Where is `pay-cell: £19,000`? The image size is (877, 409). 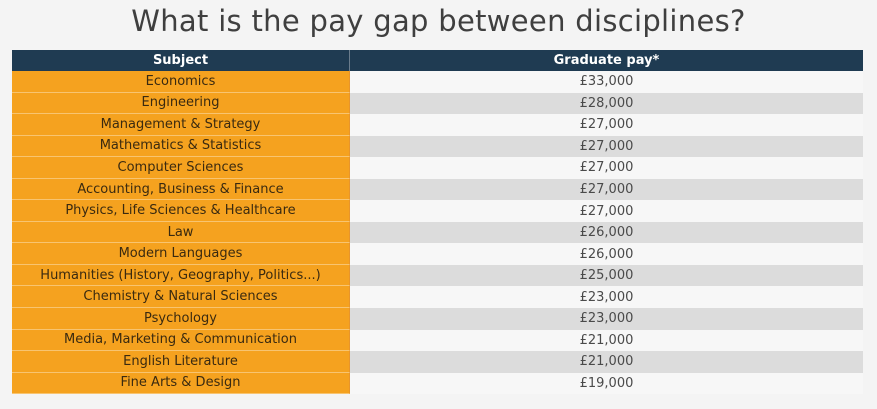 pay-cell: £19,000 is located at coordinates (606, 383).